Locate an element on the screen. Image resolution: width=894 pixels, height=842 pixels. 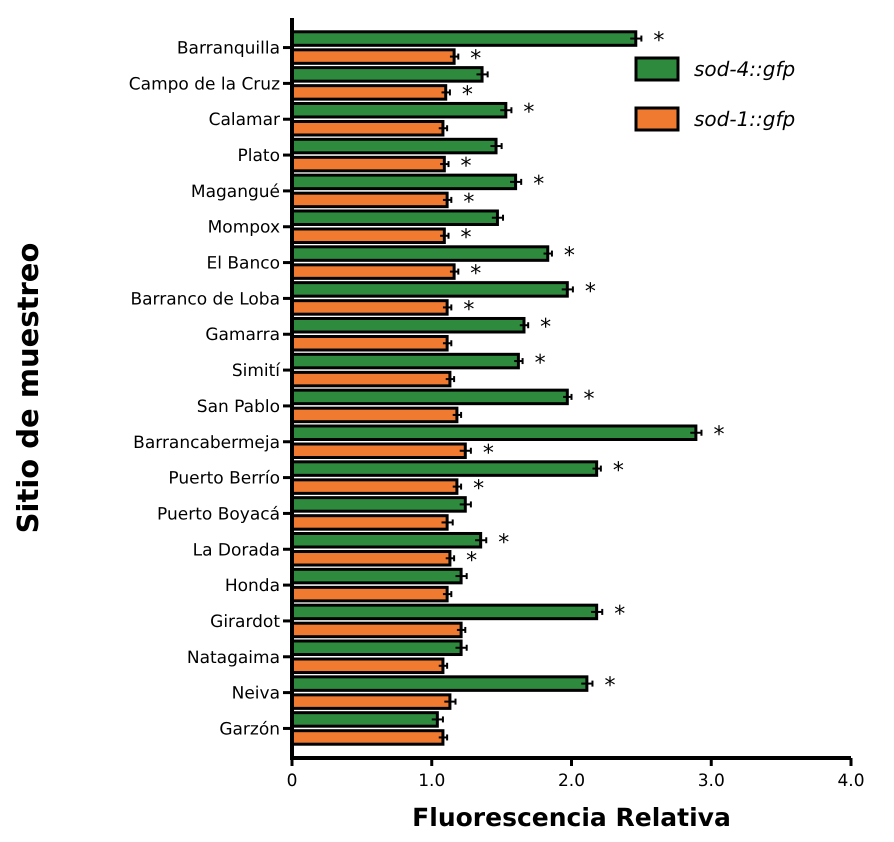
legend-label: sod-4::gfp is located at coordinates (745, 69).